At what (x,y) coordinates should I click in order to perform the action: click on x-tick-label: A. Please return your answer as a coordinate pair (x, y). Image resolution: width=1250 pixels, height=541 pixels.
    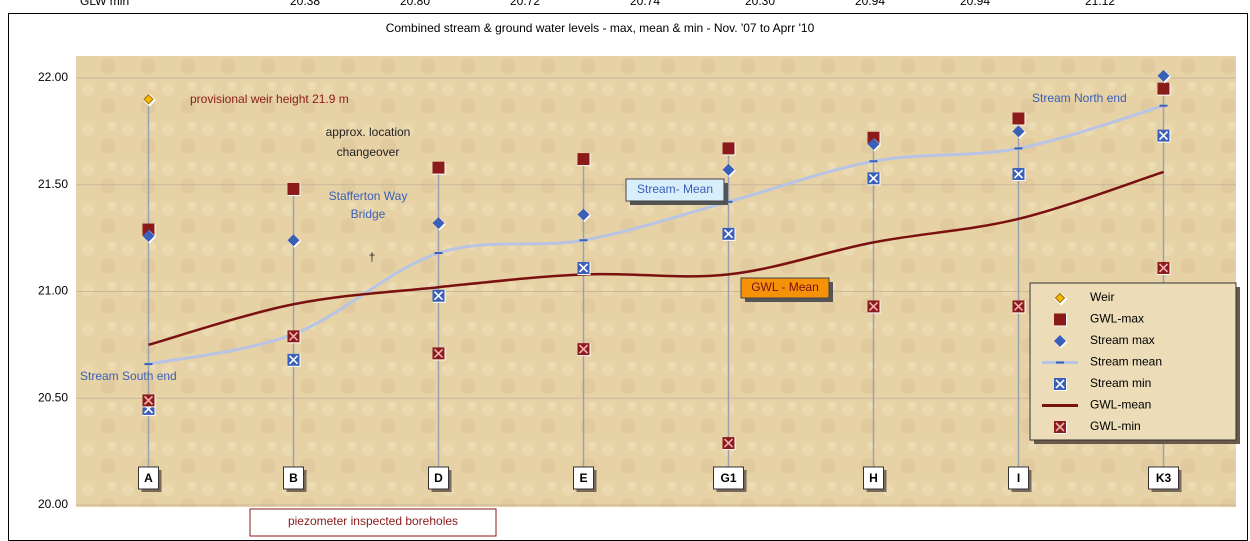
    Looking at the image, I should click on (148, 478).